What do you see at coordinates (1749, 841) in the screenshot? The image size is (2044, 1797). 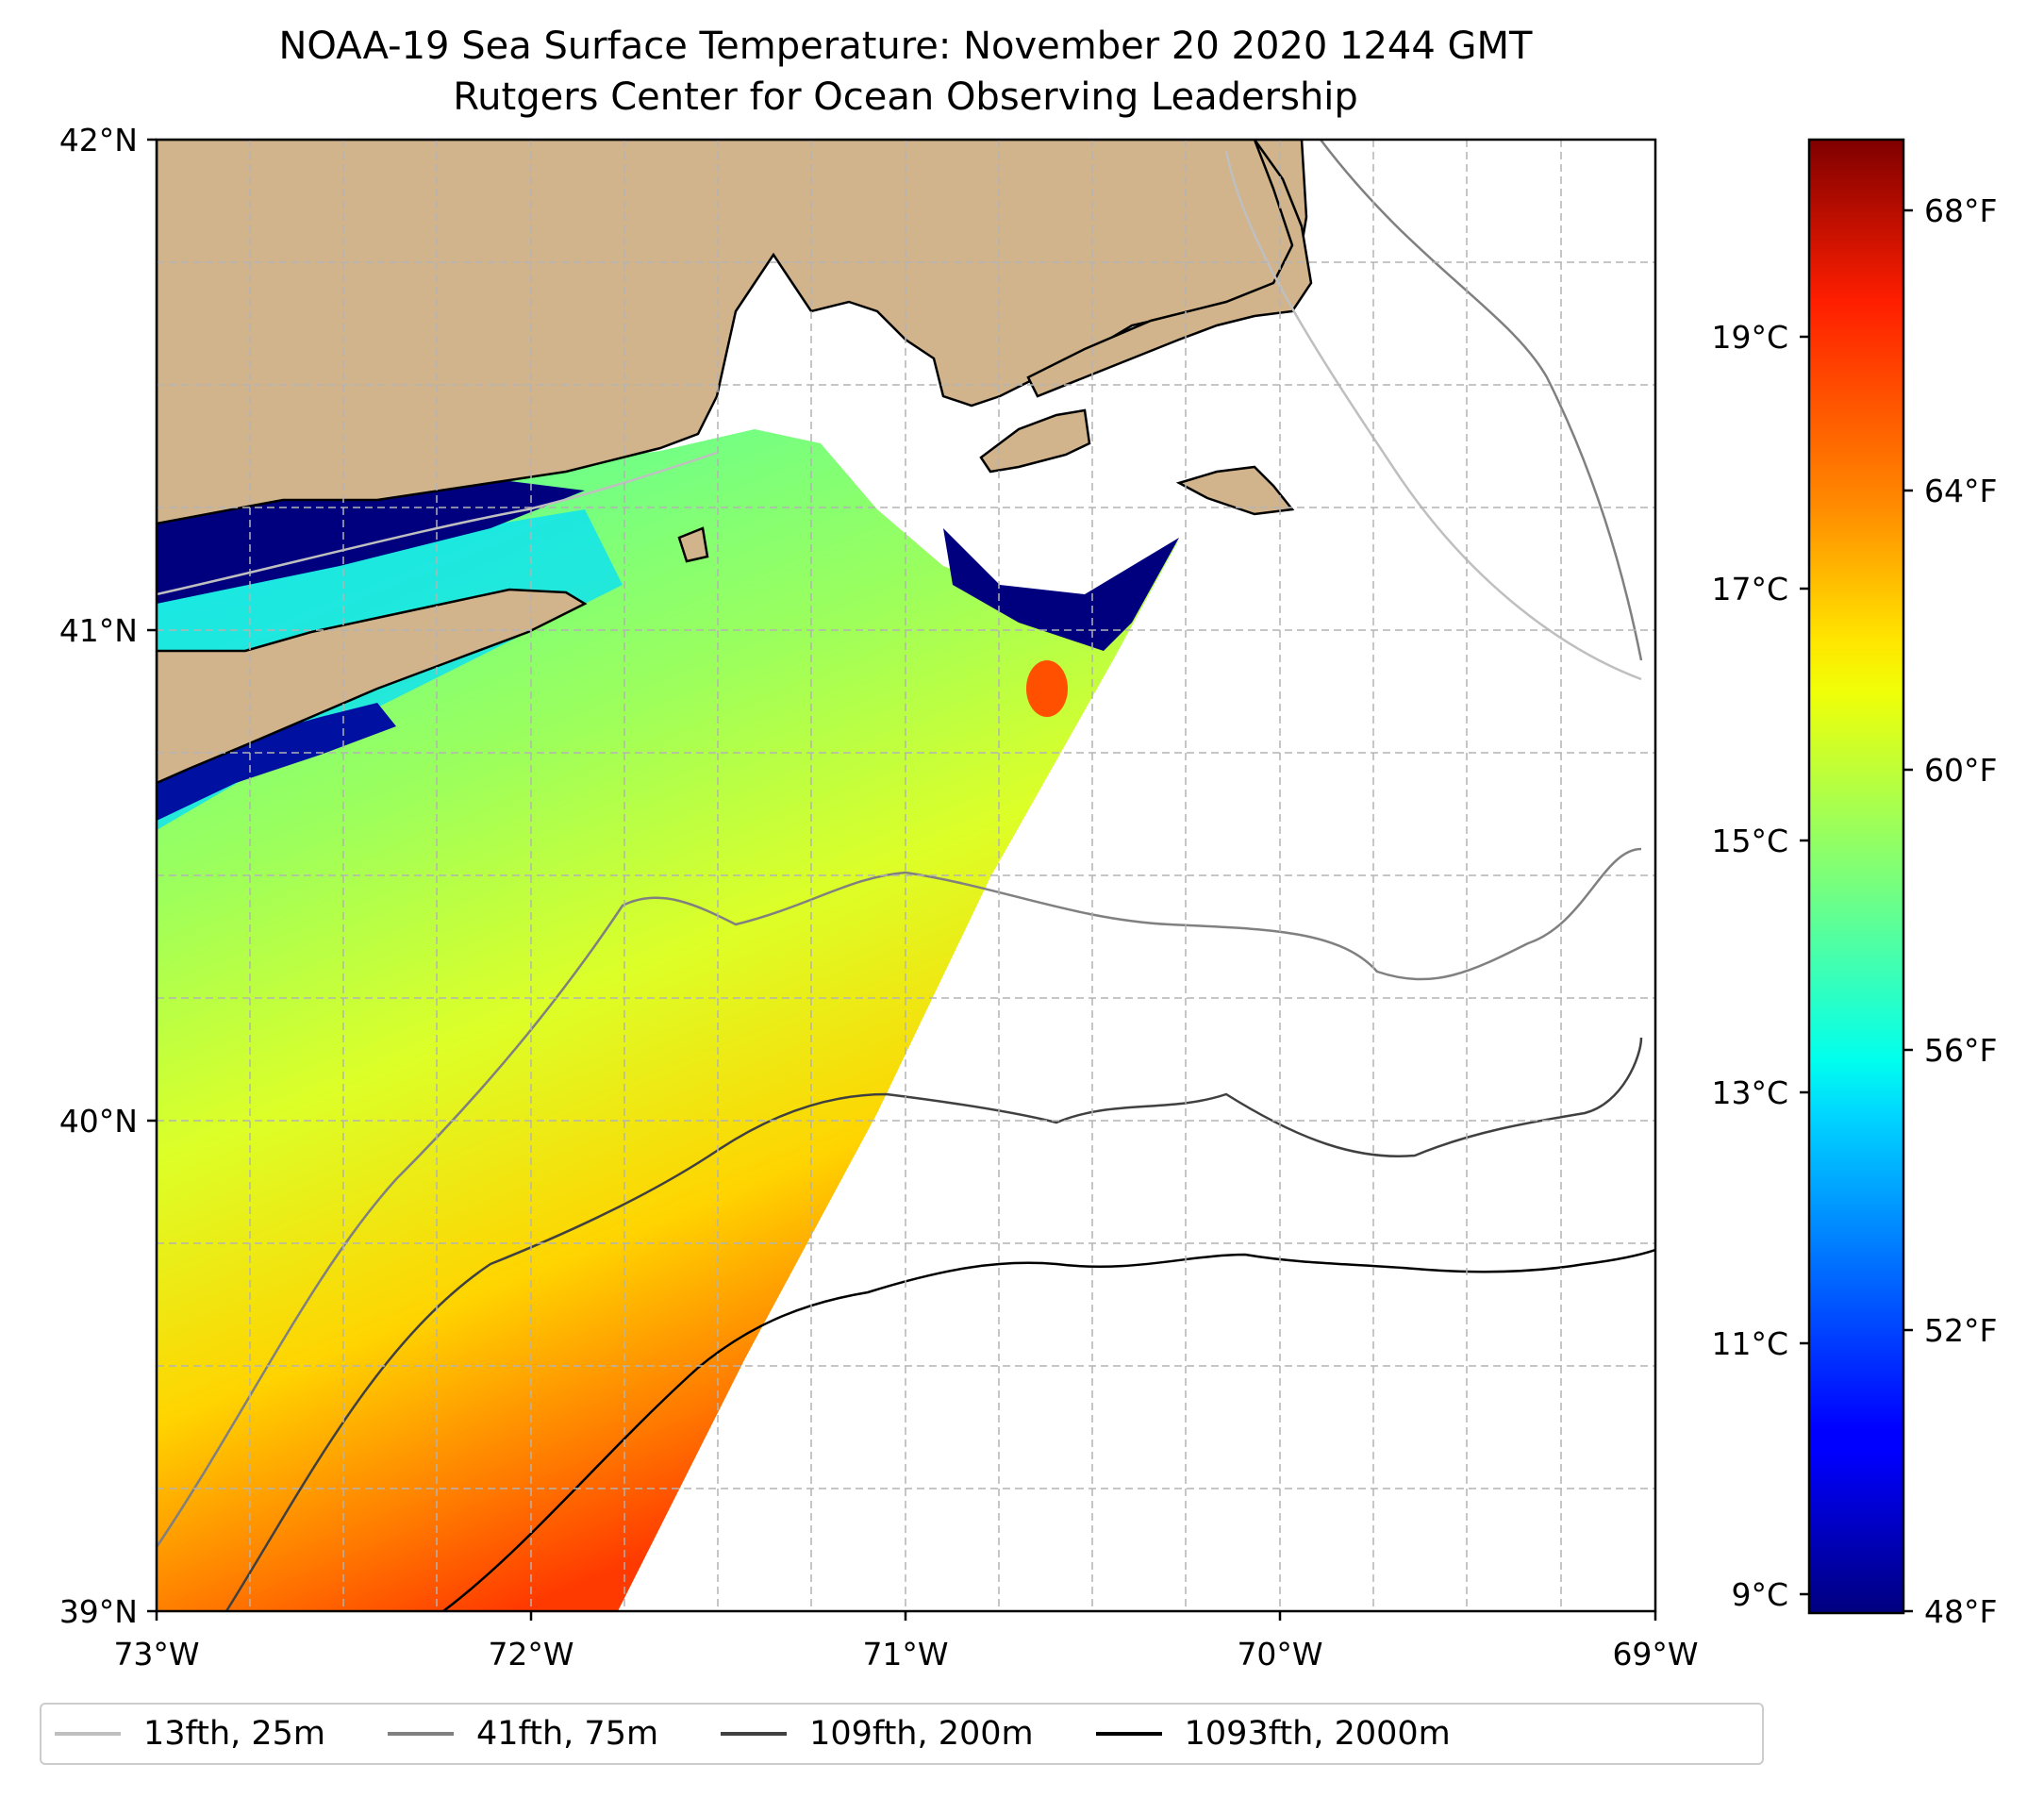 I see `cbar-c-15: 15°C` at bounding box center [1749, 841].